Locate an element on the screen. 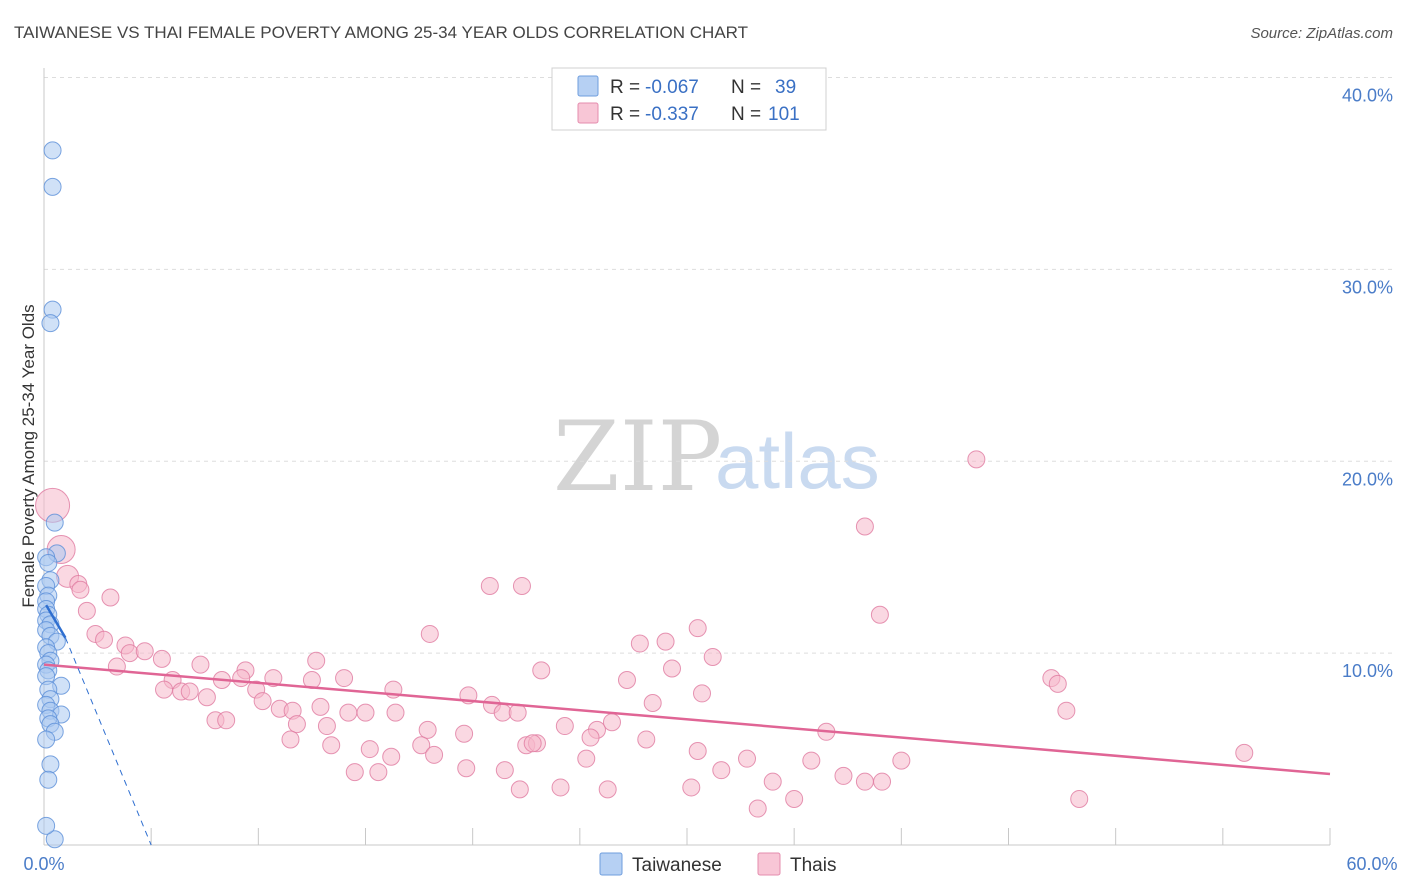  legend-swatch-taiwanese is located at coordinates (588, 86).